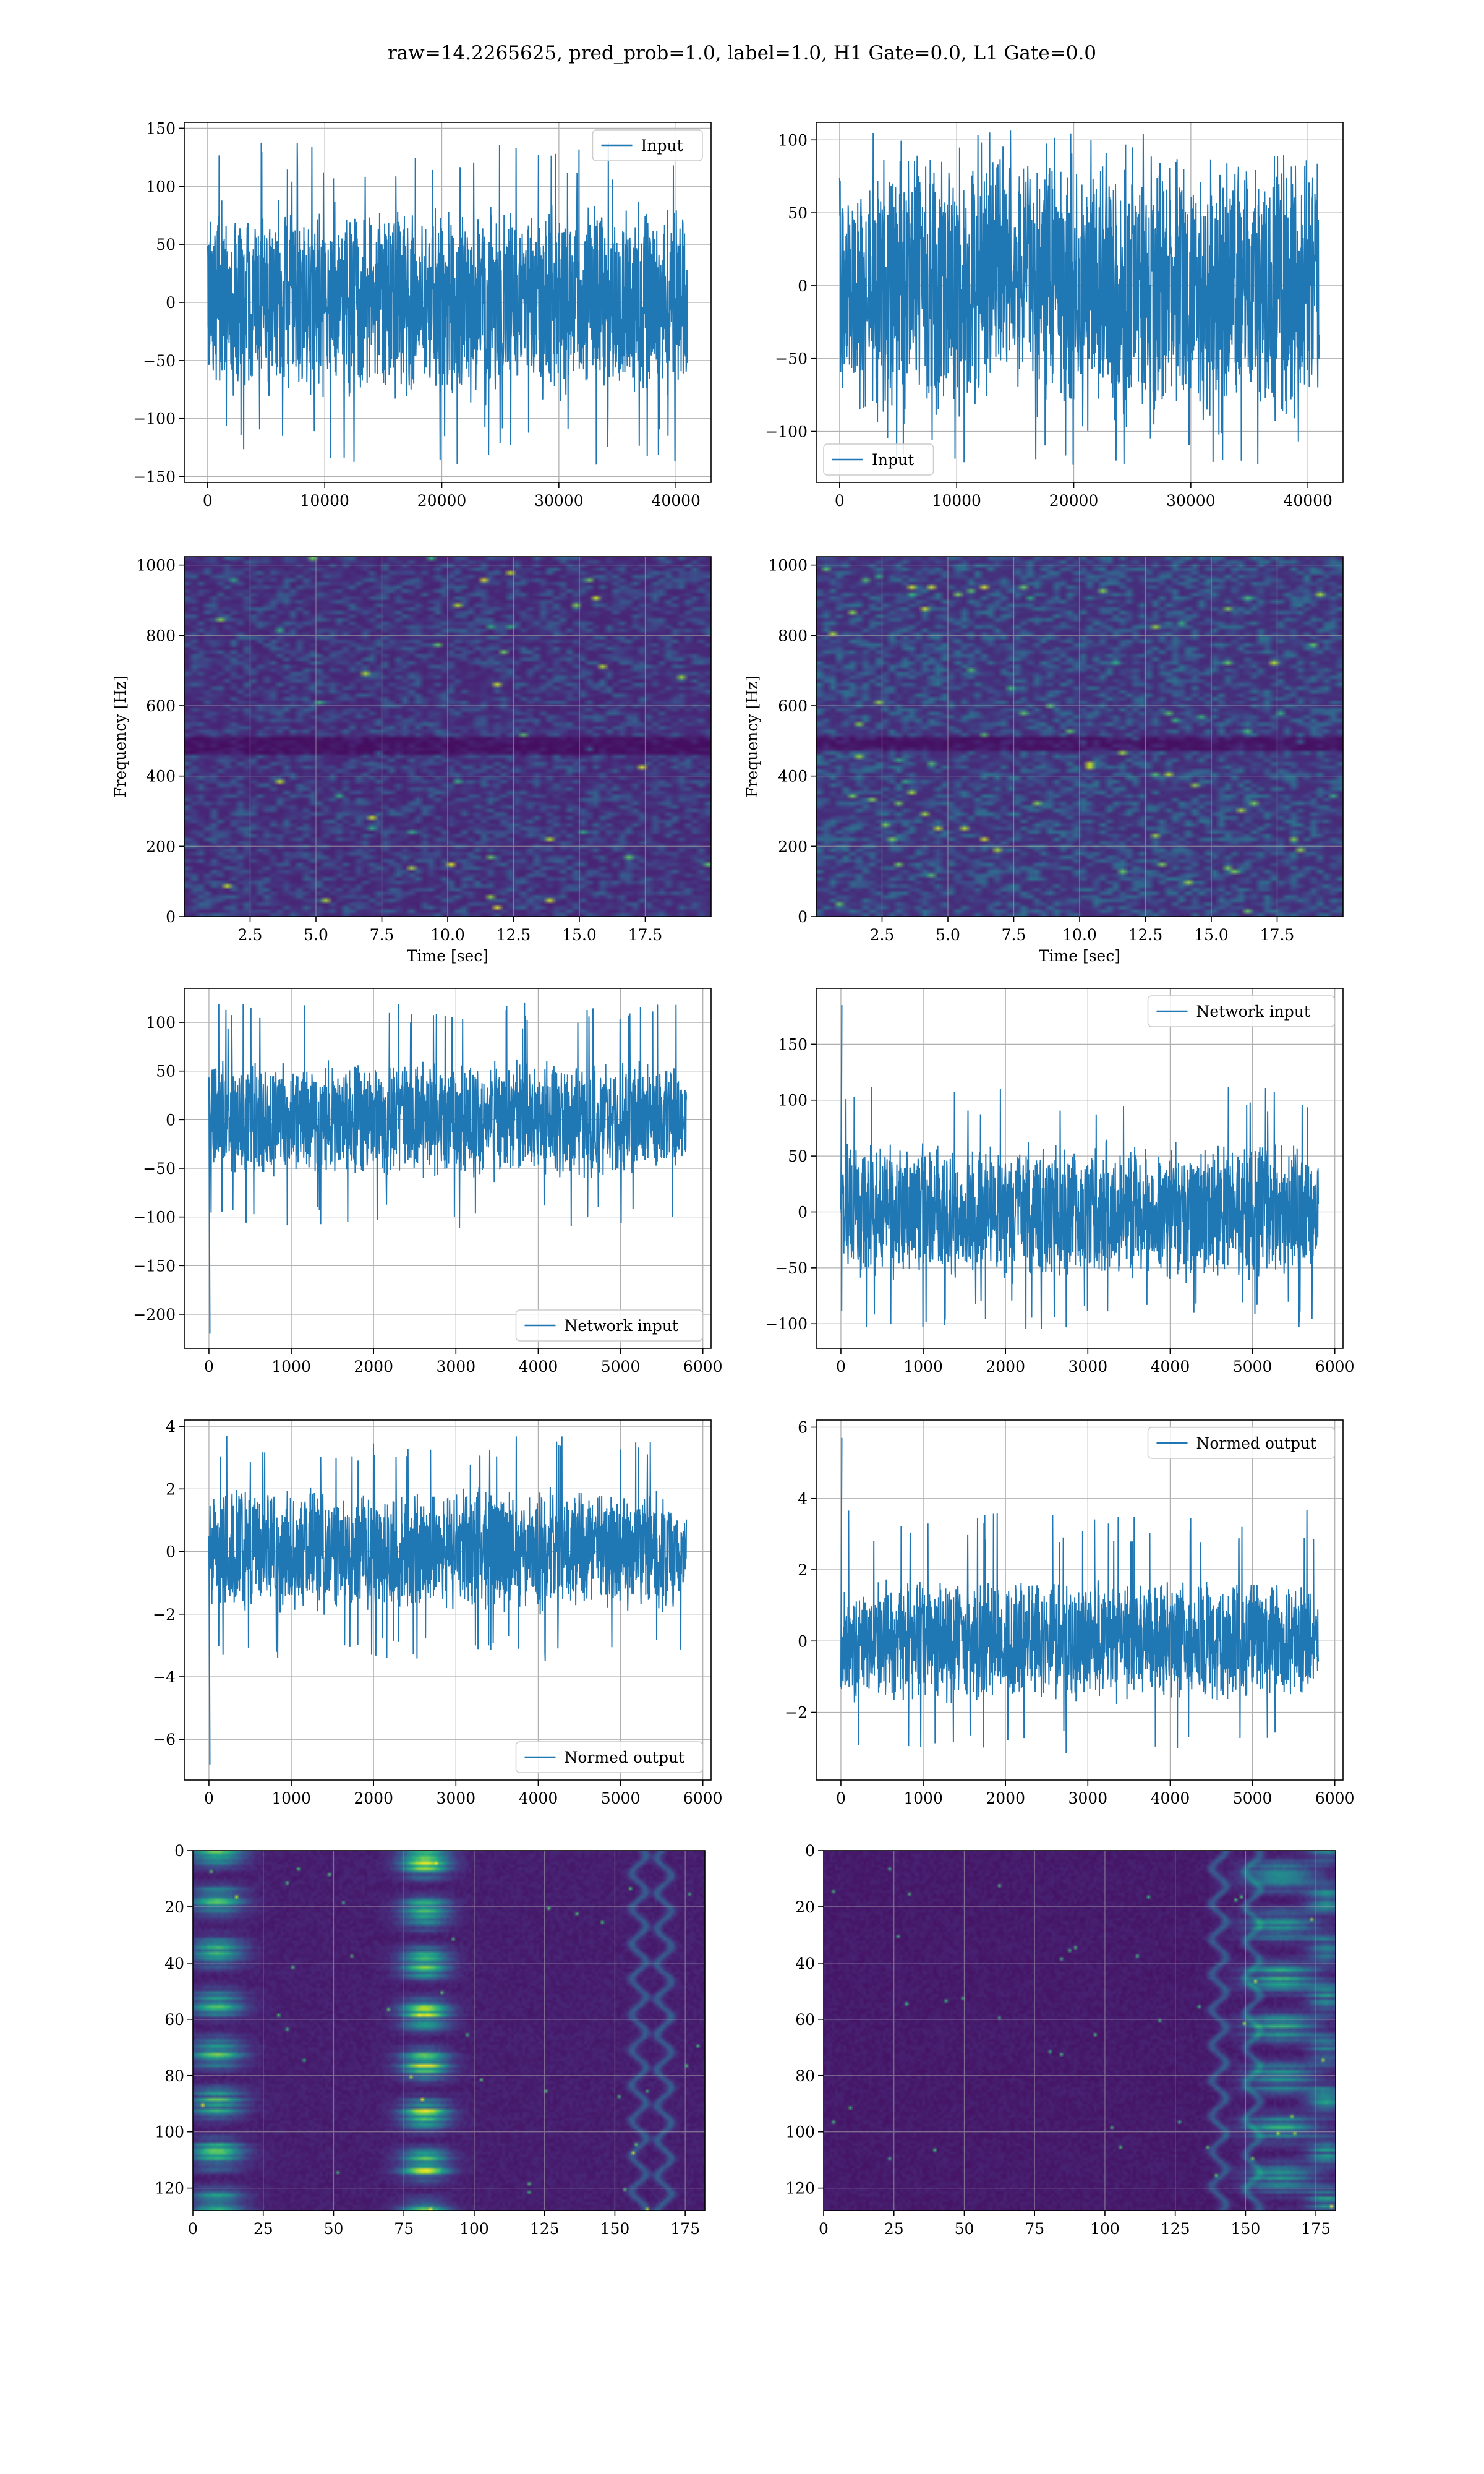  I want to click on x-tick-label: 20000, so click(442, 501).